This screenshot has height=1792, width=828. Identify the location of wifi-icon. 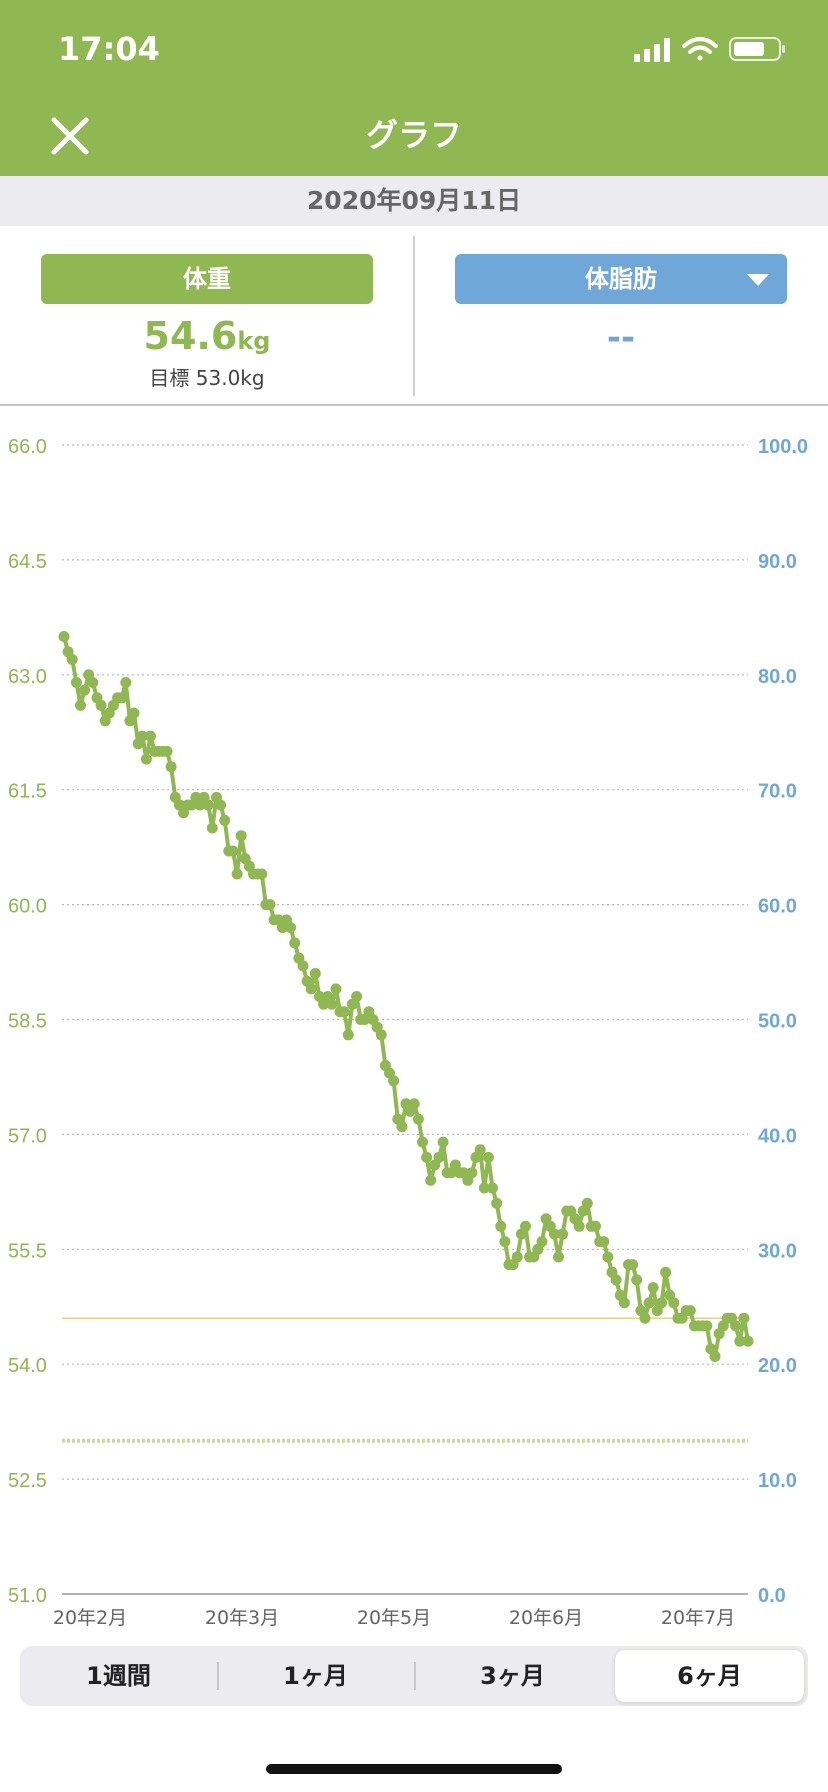
(700, 49).